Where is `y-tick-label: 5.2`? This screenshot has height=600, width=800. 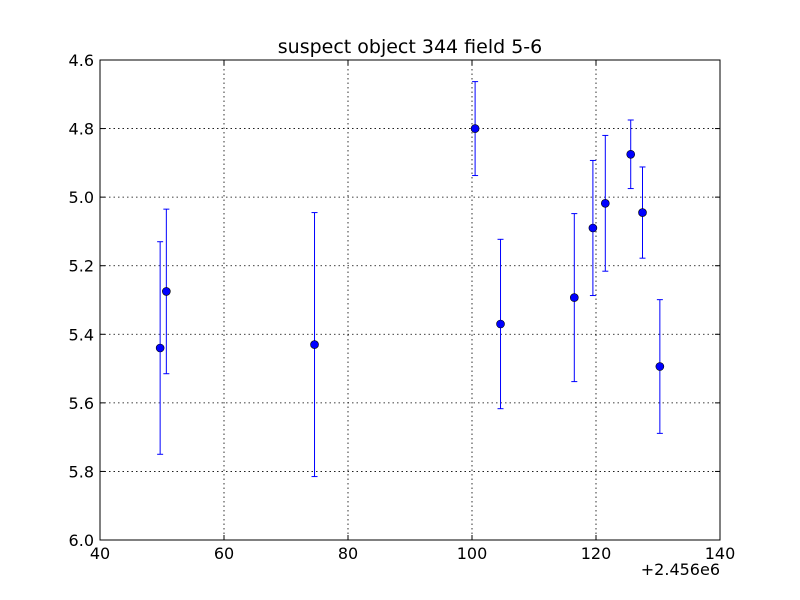 y-tick-label: 5.2 is located at coordinates (81, 266).